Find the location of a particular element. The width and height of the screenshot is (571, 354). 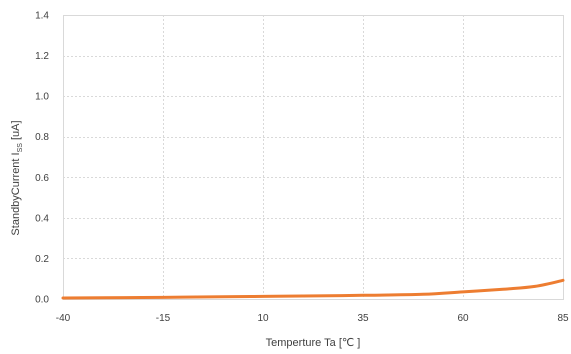

series-lines is located at coordinates (313, 289).